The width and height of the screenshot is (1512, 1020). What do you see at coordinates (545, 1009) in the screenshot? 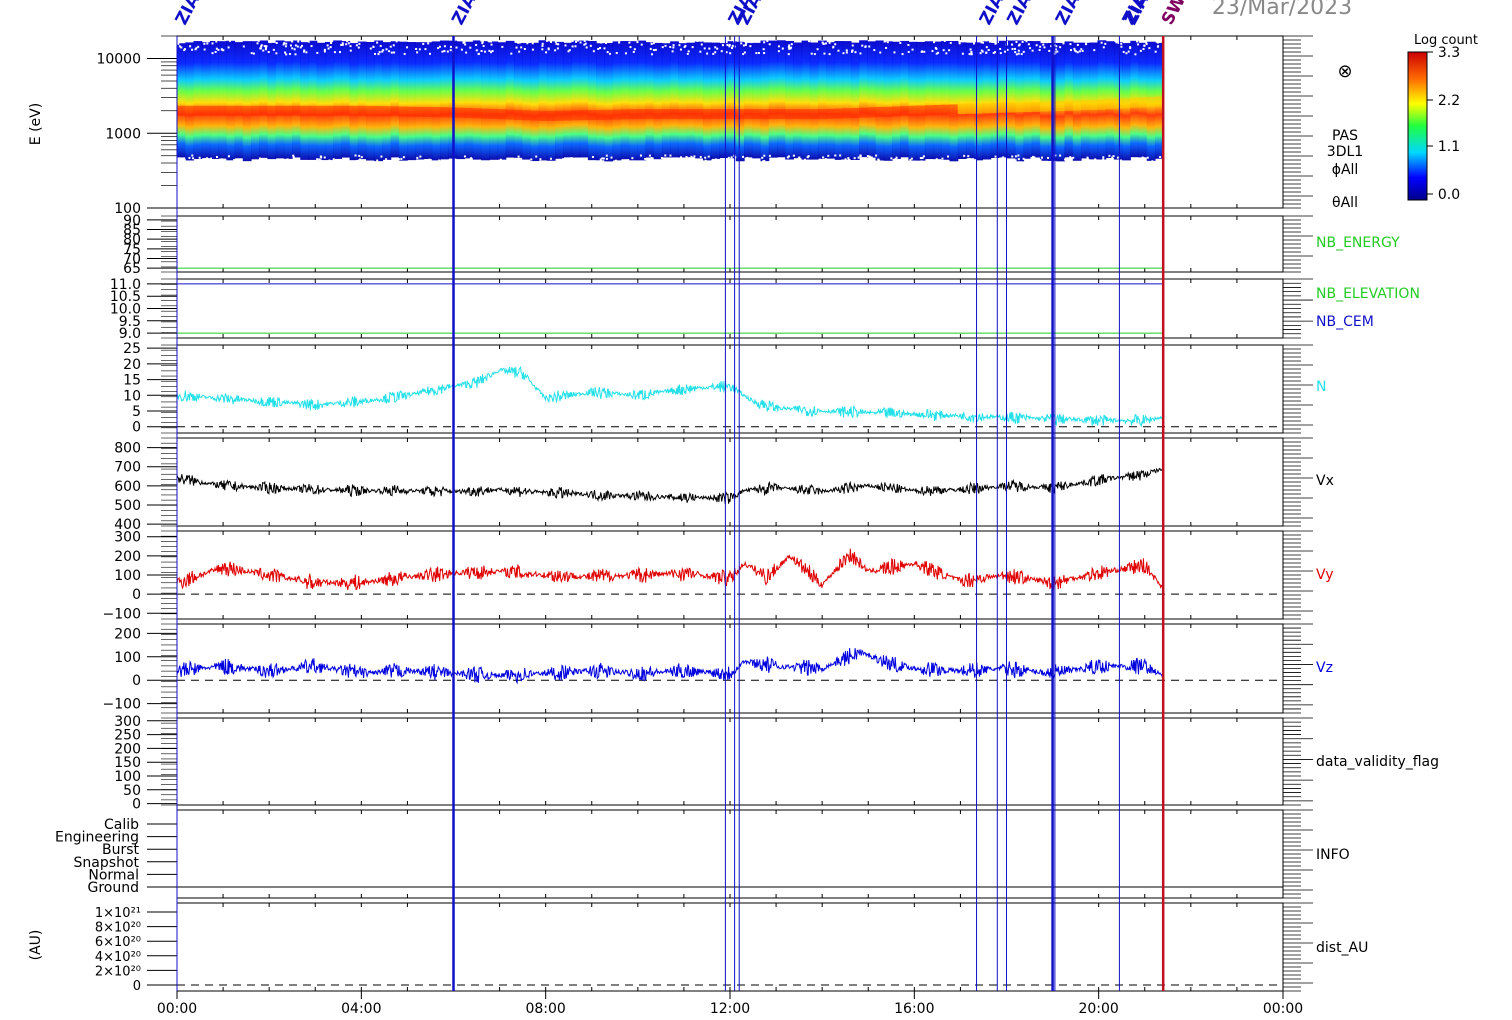
I see `x-tick-label: 08:00` at bounding box center [545, 1009].